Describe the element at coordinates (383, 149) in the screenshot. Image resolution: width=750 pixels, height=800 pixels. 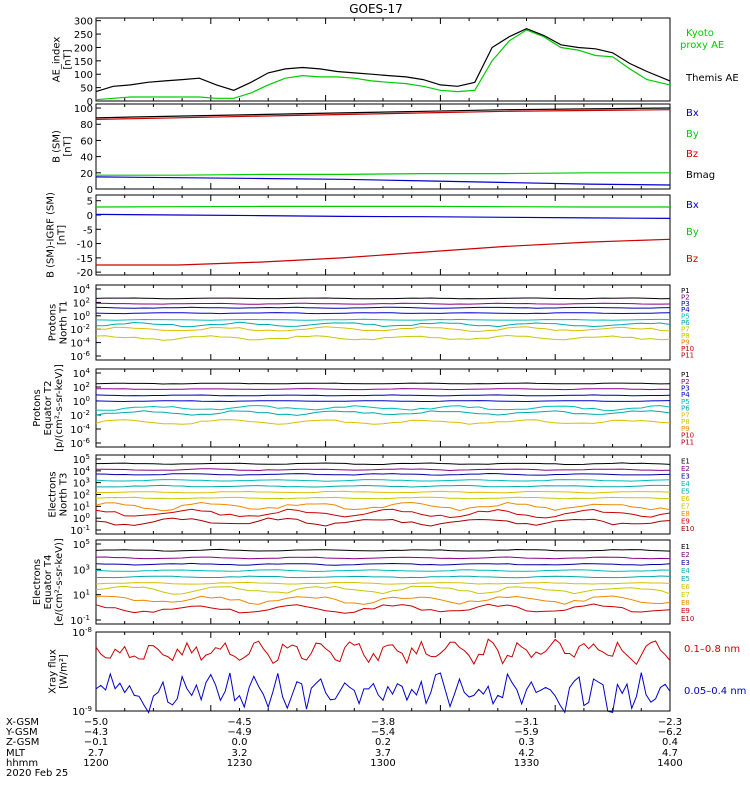
I see `panel-b-sm: 0 20 40 60 80 100 B (SM)[nT] Bx By Bz Bmag` at that location.